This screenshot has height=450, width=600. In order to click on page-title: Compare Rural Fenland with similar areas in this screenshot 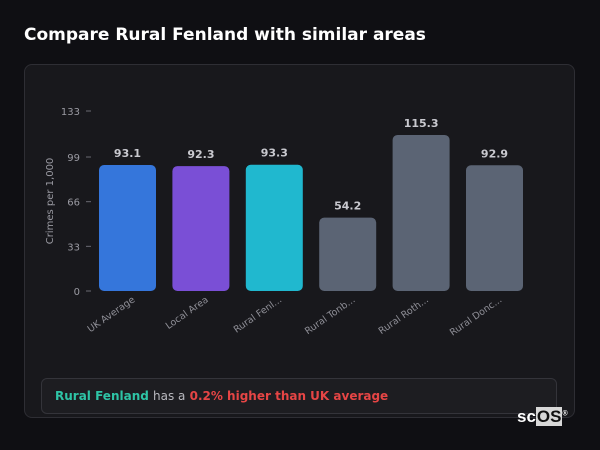, I will do `click(225, 35)`.